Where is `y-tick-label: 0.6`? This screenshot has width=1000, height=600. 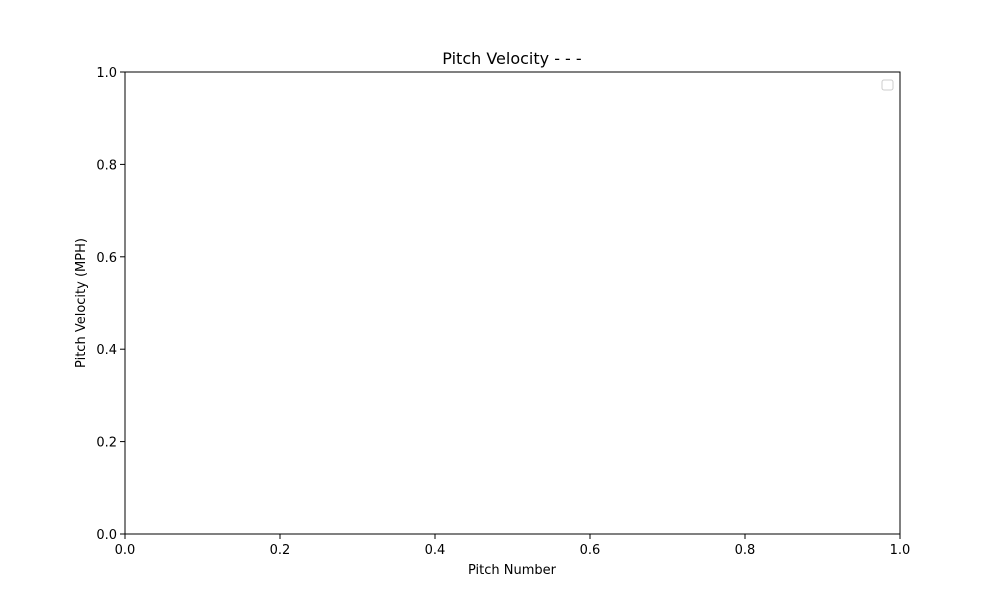
y-tick-label: 0.6 is located at coordinates (106, 258).